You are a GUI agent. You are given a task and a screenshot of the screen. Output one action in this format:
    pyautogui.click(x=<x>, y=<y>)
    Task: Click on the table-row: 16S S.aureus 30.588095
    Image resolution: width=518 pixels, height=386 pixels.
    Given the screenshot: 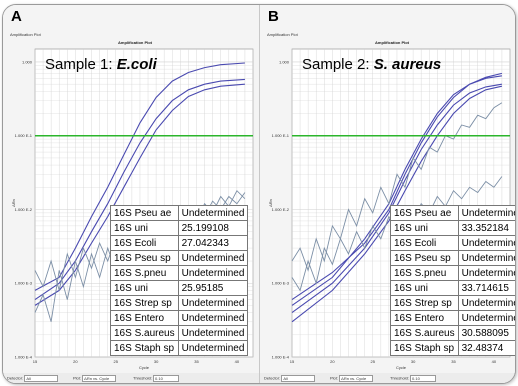 What is the action you would take?
    pyautogui.click(x=452, y=333)
    